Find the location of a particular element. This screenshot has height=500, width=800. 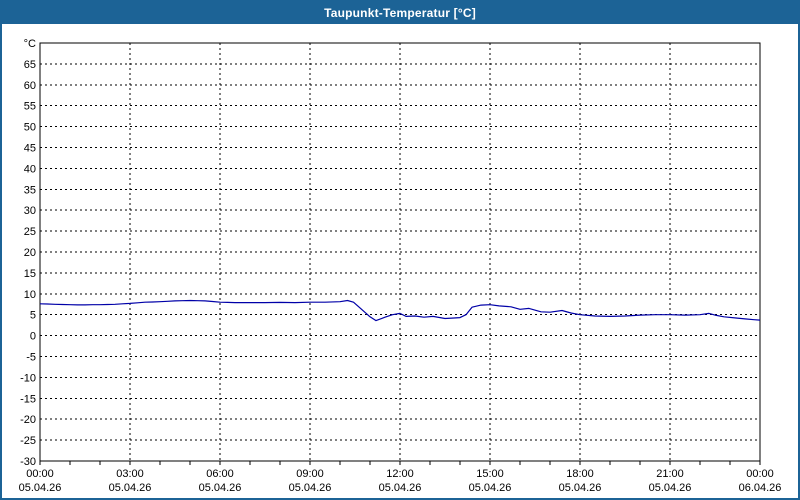

y-tick-label: 5 is located at coordinates (33, 316).